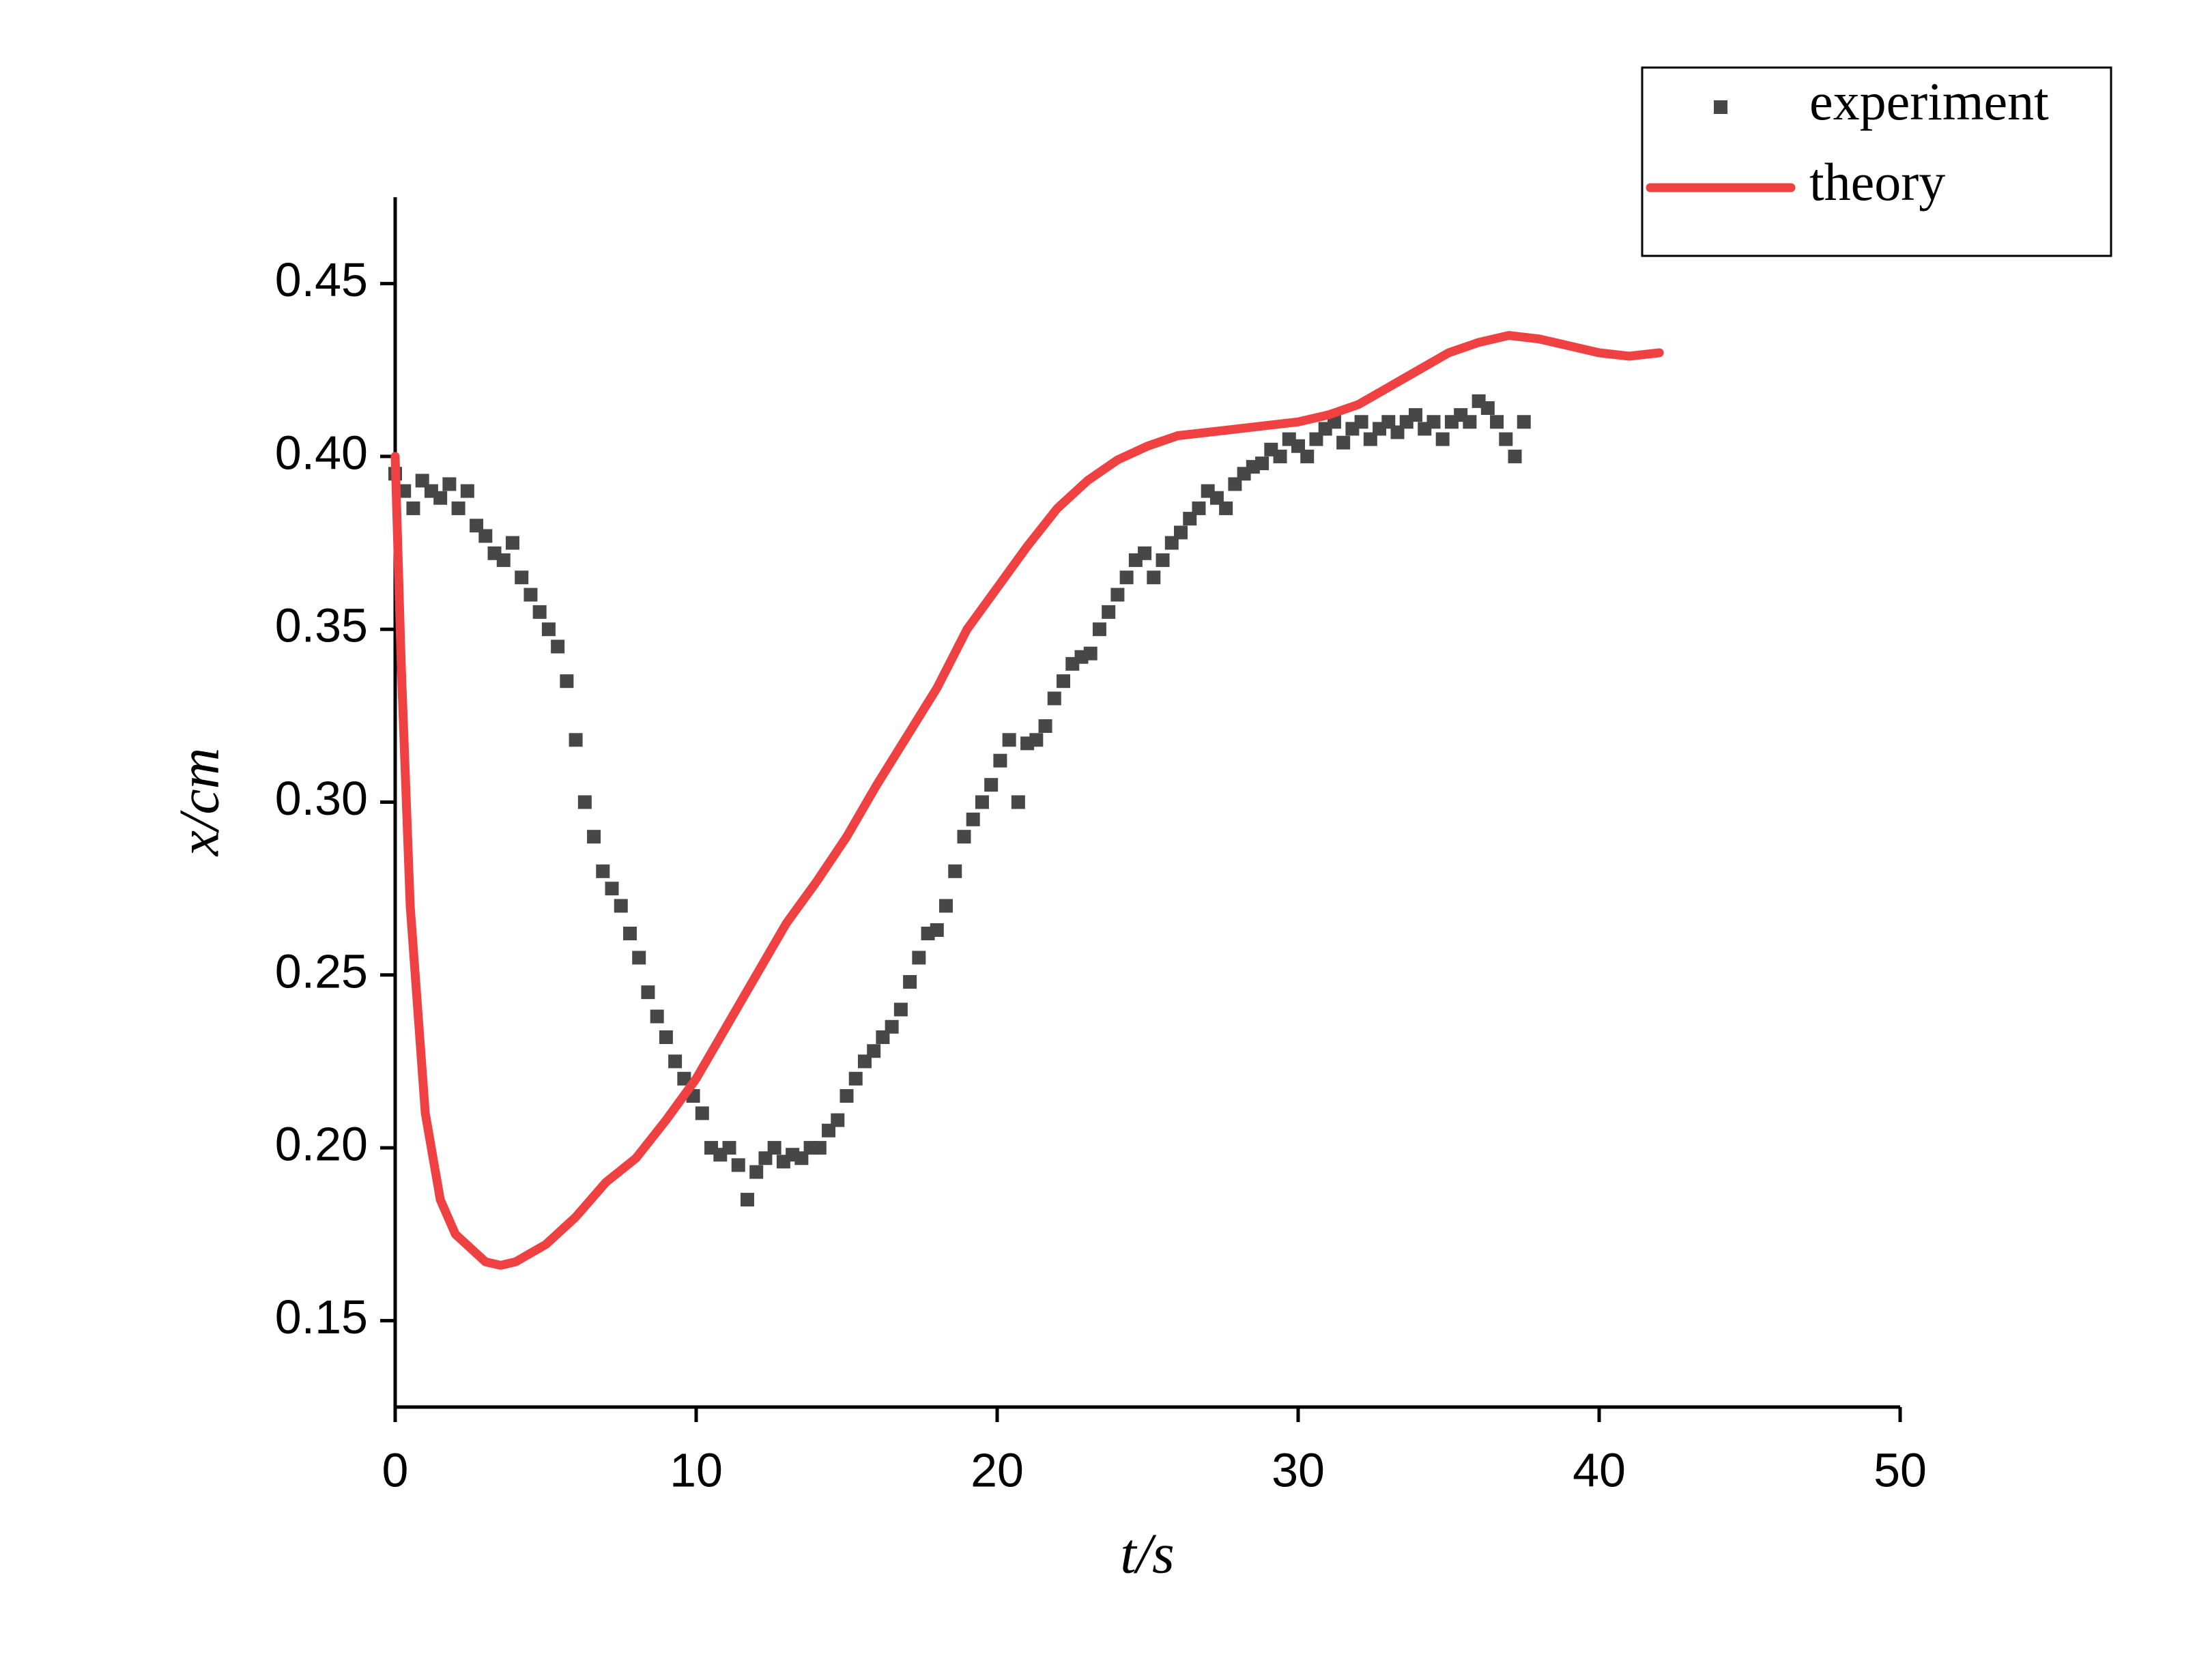 This screenshot has height=1680, width=2195. I want to click on y-tick-label: 0.45, so click(321, 279).